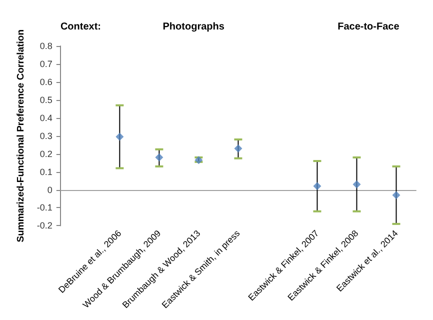 The height and width of the screenshot is (320, 433). I want to click on y-tick-label: 0.5, so click(46, 99).